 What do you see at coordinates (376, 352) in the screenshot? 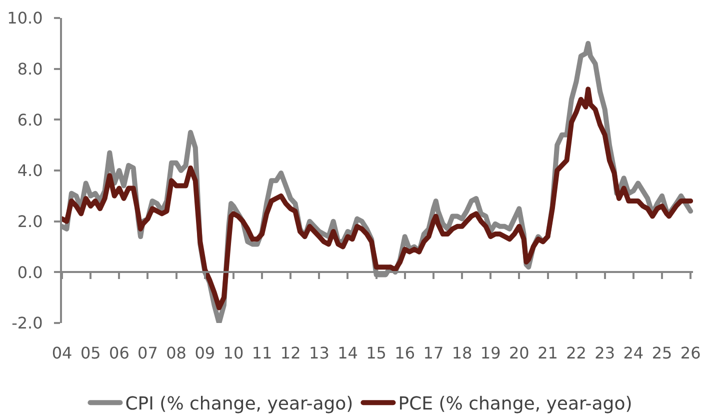
I see `x-tick-label: 15` at bounding box center [376, 352].